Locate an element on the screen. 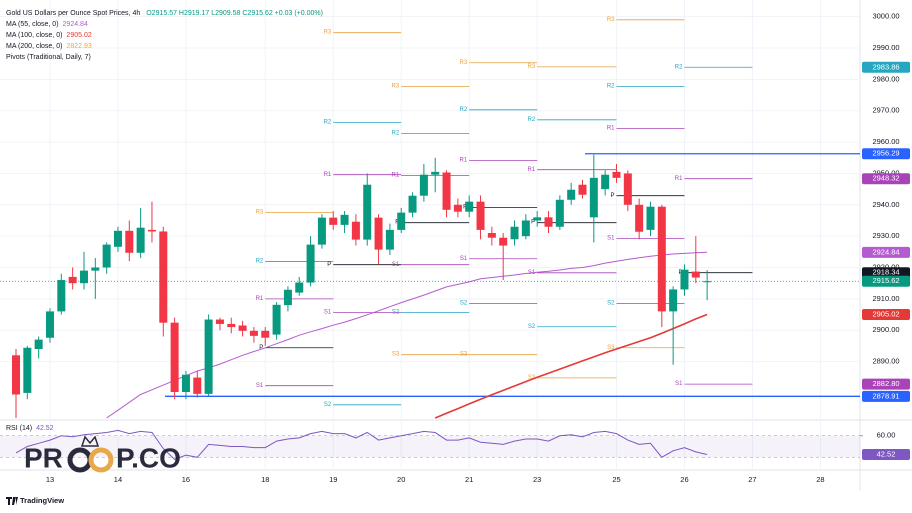  legend-name: Pivots (Traditional, Daily, 7) is located at coordinates (48, 57).